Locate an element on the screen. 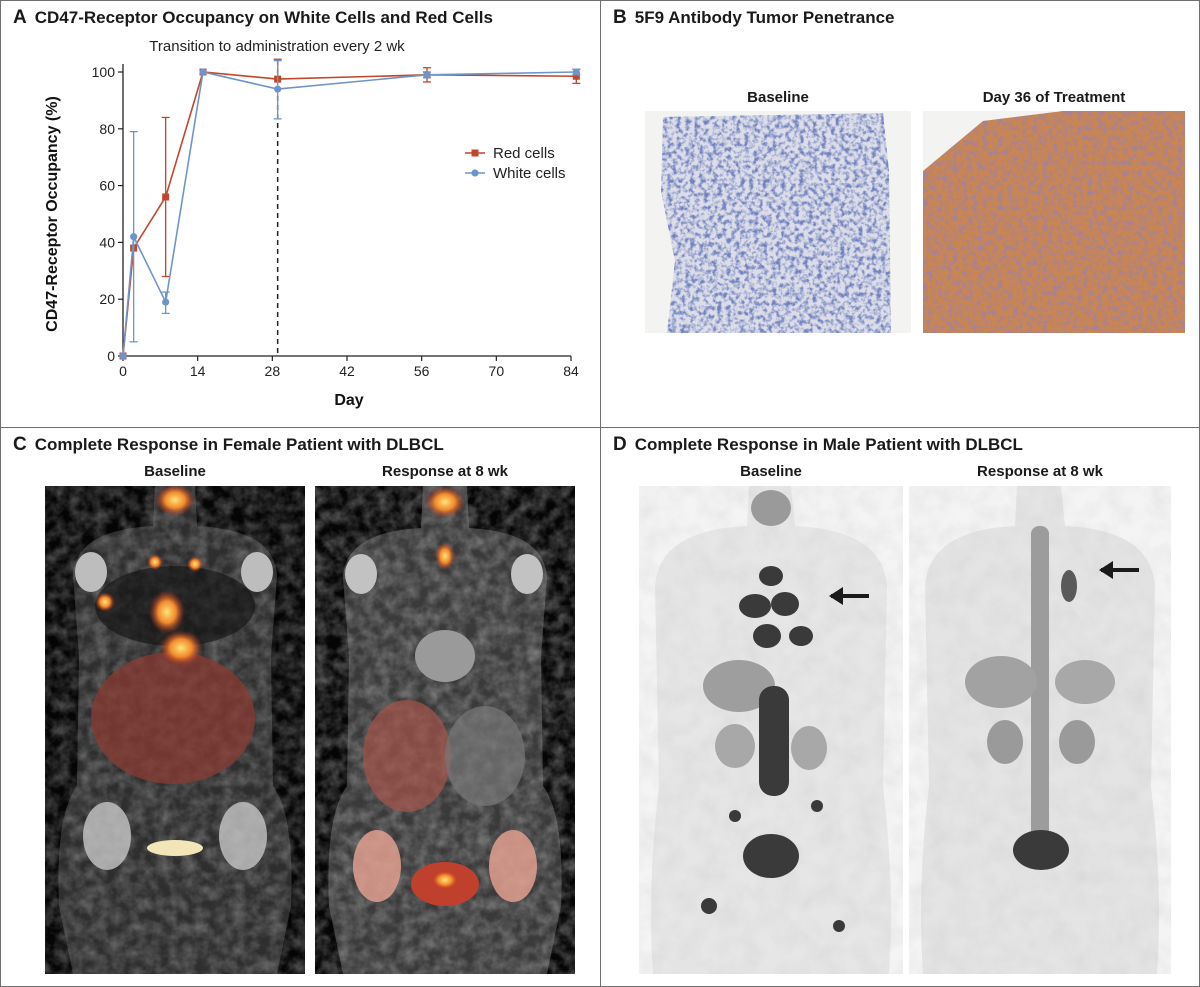 The image size is (1200, 987). y-tick-label: 40 is located at coordinates (107, 242).